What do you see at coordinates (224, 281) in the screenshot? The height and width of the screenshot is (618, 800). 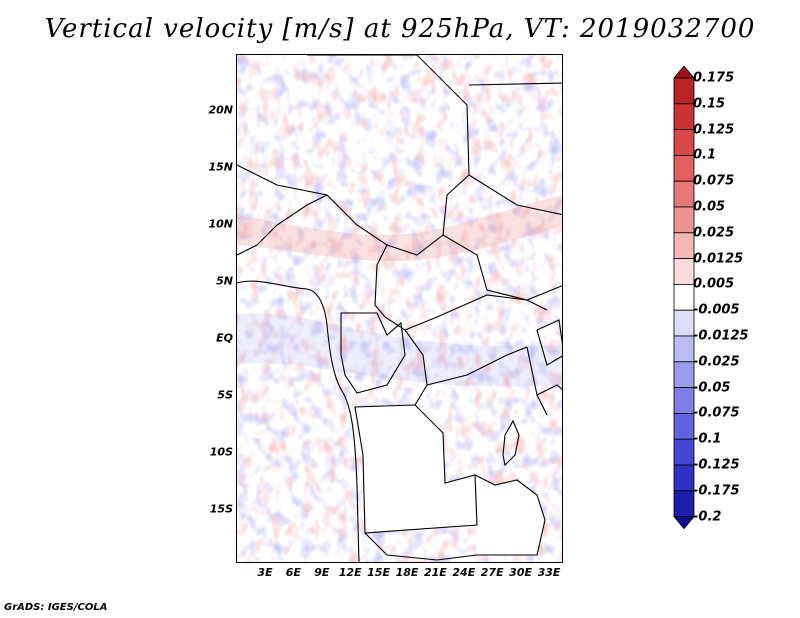 I see `lat-label: 5N` at bounding box center [224, 281].